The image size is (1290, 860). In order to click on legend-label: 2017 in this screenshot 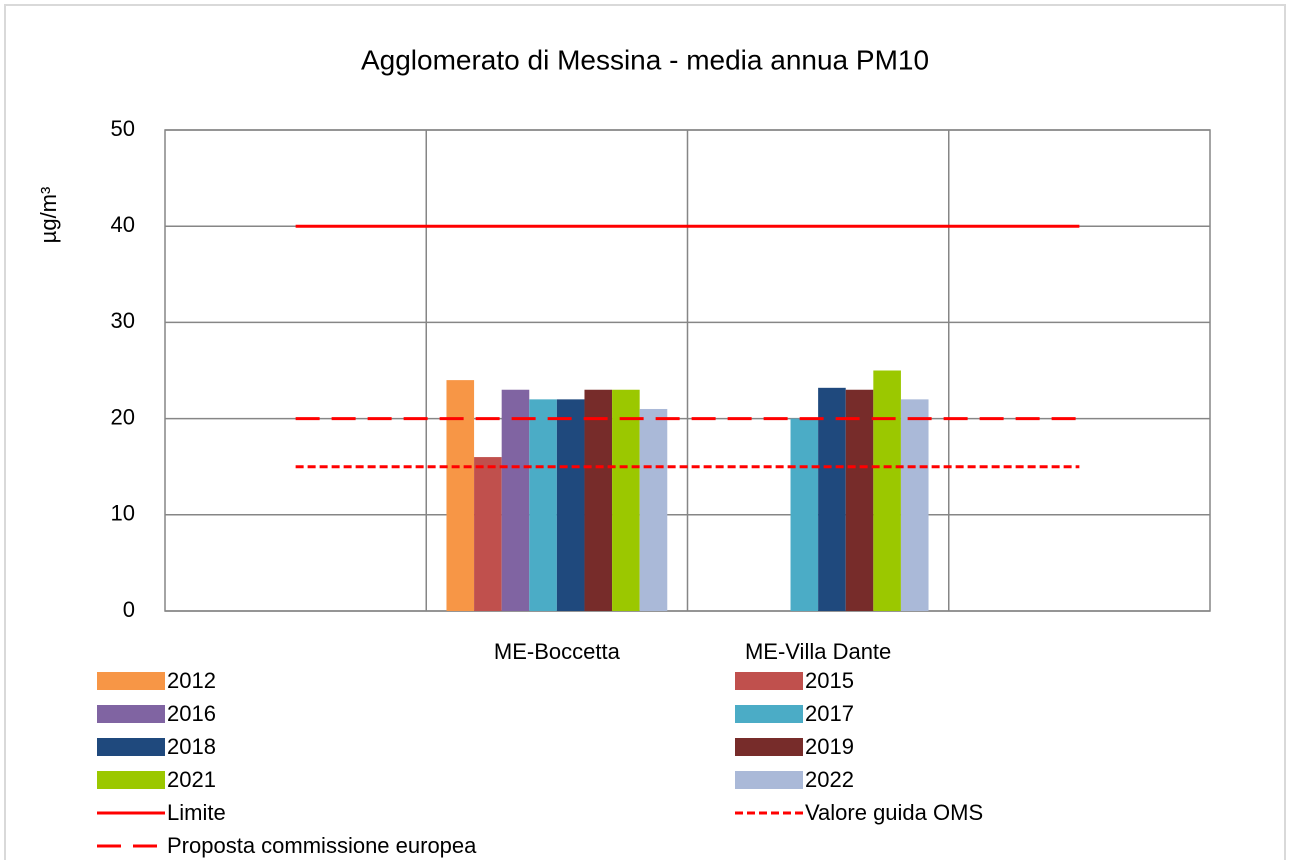, I will do `click(829, 713)`.